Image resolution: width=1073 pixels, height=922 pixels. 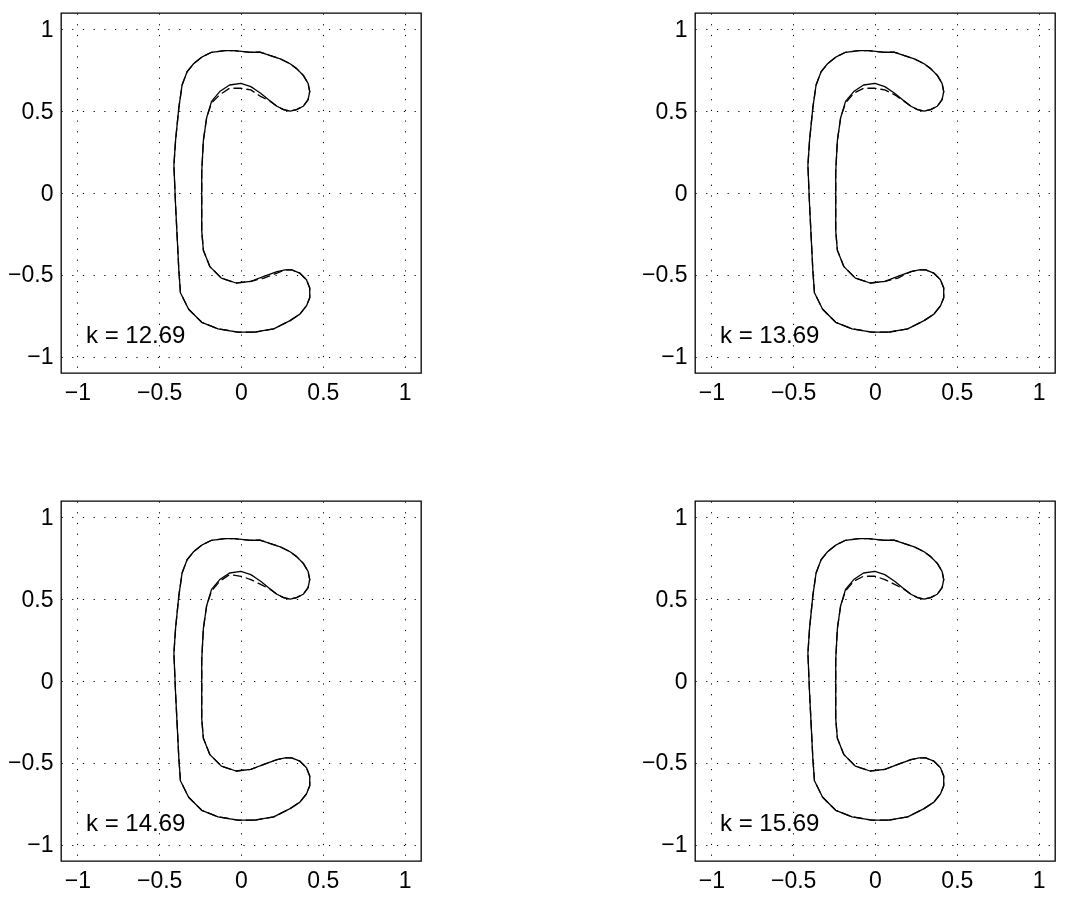 What do you see at coordinates (770, 822) in the screenshot?
I see `annotation: k = 15.69` at bounding box center [770, 822].